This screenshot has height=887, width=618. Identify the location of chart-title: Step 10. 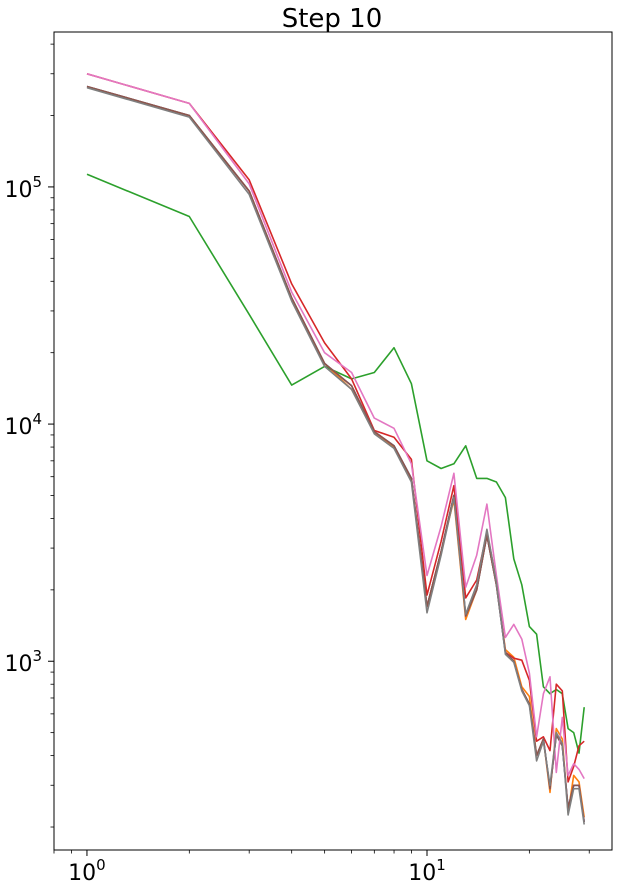
(332, 19).